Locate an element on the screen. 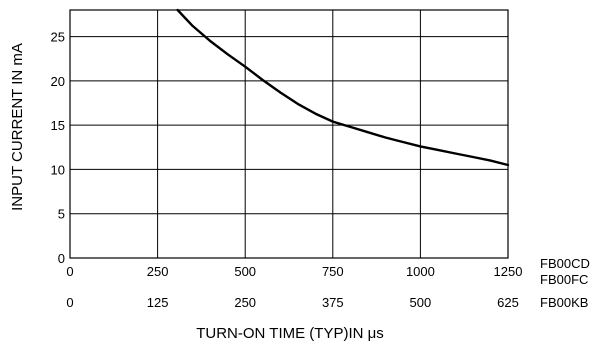 This screenshot has width=600, height=347. y-tick-label: 25 is located at coordinates (58, 37).